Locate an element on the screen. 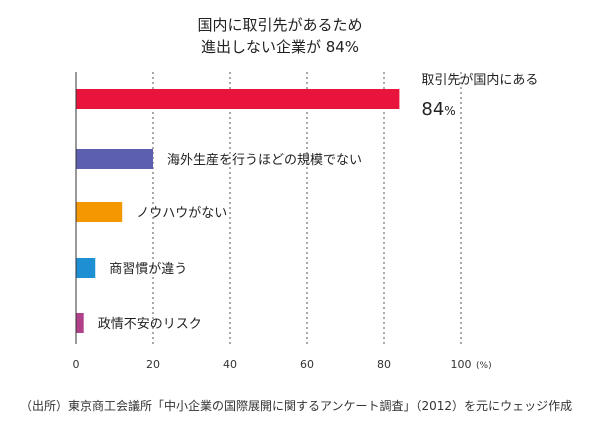 The image size is (600, 430). x-tick-label: 20 is located at coordinates (153, 364).